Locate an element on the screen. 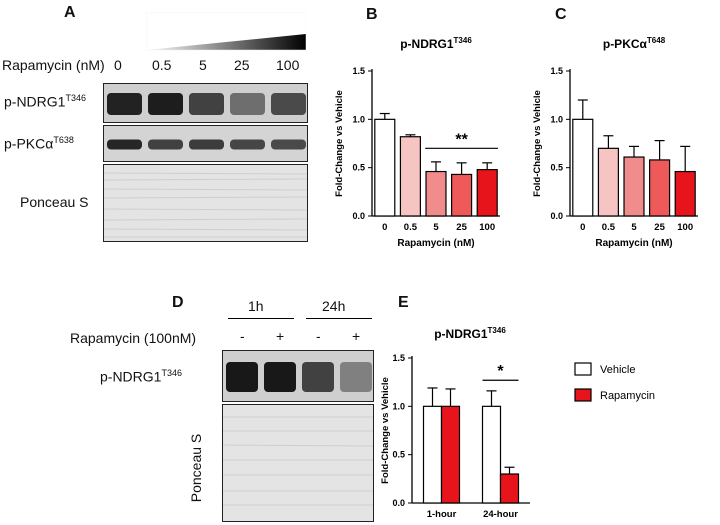 The image size is (720, 525). ponceau-stain-d is located at coordinates (298, 461).